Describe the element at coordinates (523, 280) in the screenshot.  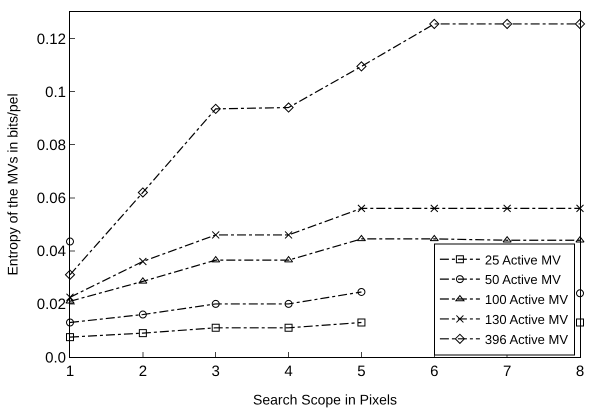
I see `legend-label: 50 Active MV` at that location.